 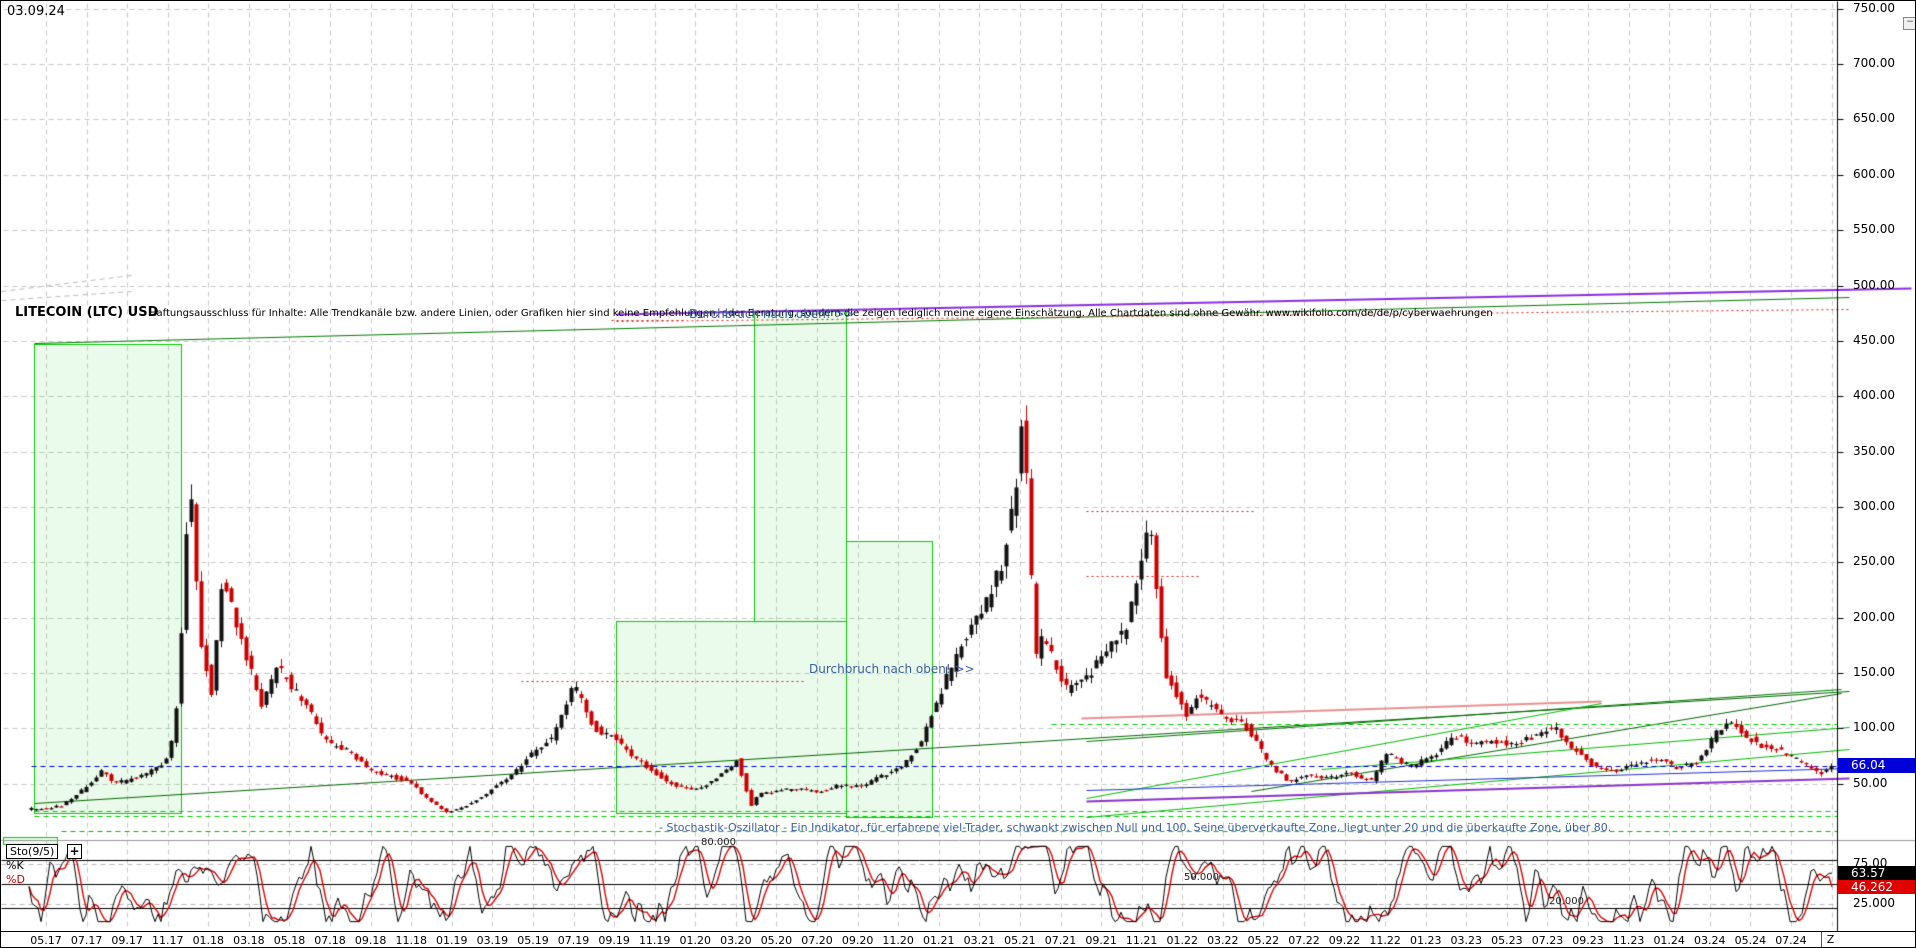 What do you see at coordinates (695, 940) in the screenshot?
I see `x-axis-label: 01.20` at bounding box center [695, 940].